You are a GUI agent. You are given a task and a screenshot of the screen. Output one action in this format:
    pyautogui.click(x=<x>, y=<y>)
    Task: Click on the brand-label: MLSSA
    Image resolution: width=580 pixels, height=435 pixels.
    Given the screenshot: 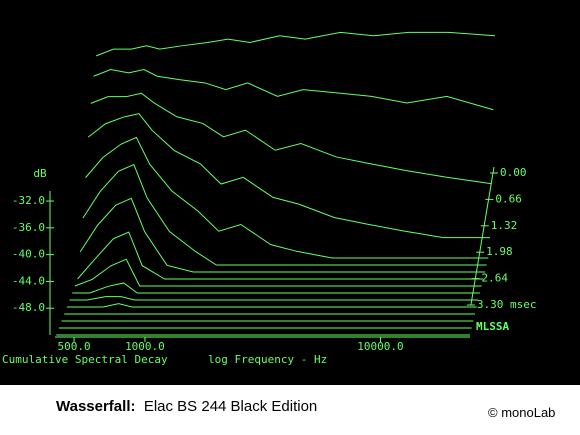 What is the action you would take?
    pyautogui.click(x=492, y=326)
    